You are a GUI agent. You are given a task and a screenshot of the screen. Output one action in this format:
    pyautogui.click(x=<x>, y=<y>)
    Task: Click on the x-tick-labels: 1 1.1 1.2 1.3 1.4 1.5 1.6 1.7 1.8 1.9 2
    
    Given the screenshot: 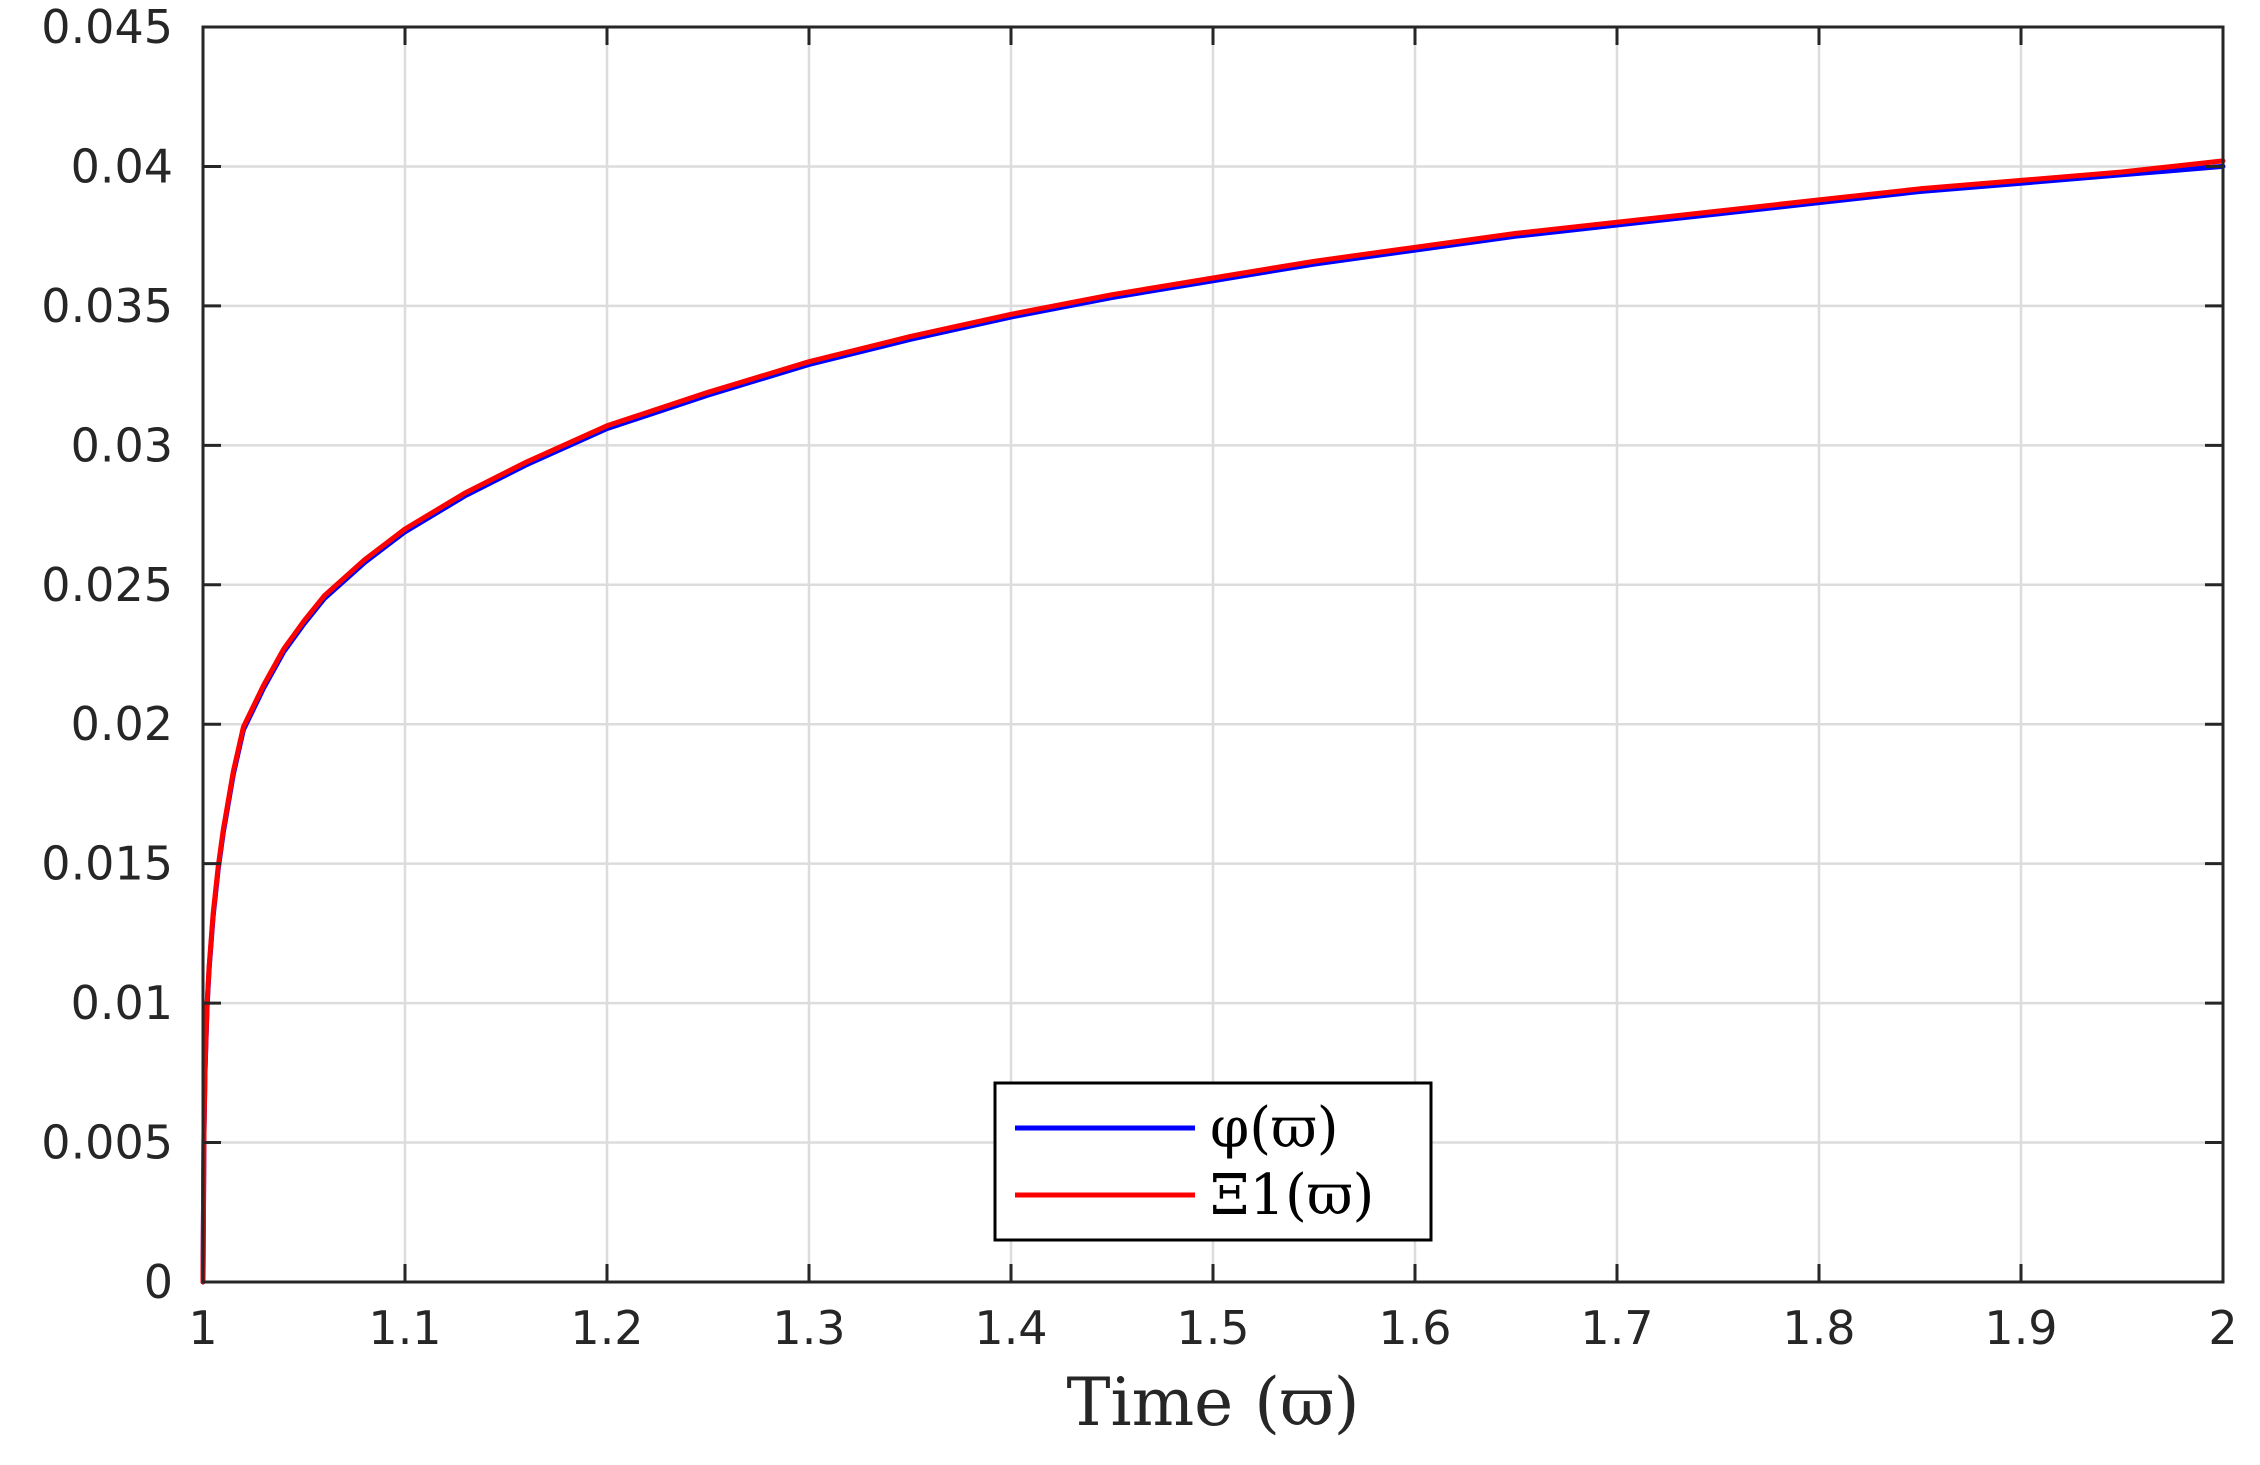 What is the action you would take?
    pyautogui.click(x=1212, y=1328)
    